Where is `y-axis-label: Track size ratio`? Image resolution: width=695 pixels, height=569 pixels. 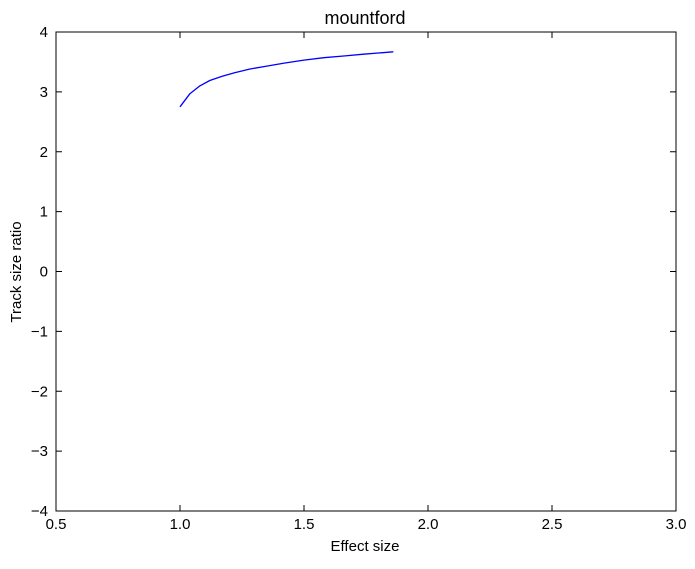 y-axis-label: Track size ratio is located at coordinates (16, 271).